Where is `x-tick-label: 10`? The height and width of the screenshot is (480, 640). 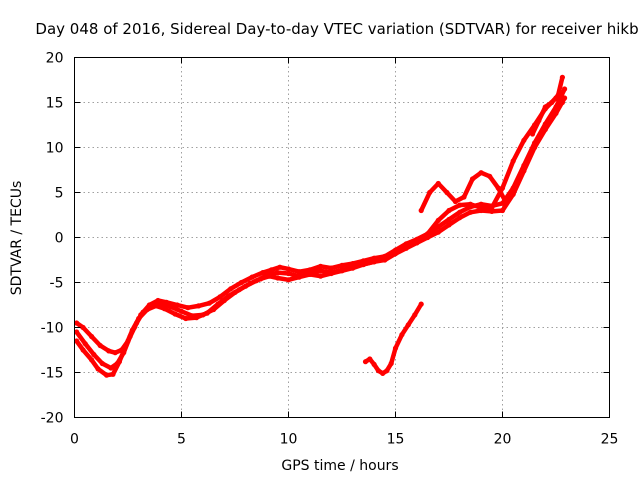 x-tick-label: 10 is located at coordinates (289, 440).